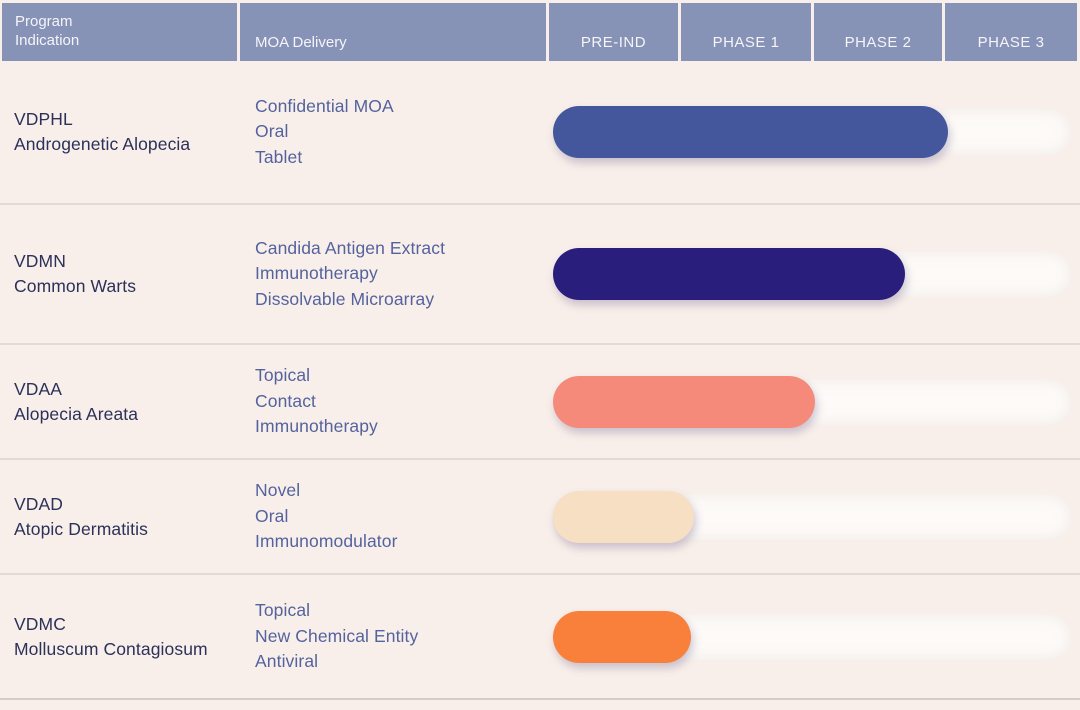 The width and height of the screenshot is (1080, 710). What do you see at coordinates (120, 636) in the screenshot?
I see `program-indication-cell: VDMC Molluscum Contagiosum` at bounding box center [120, 636].